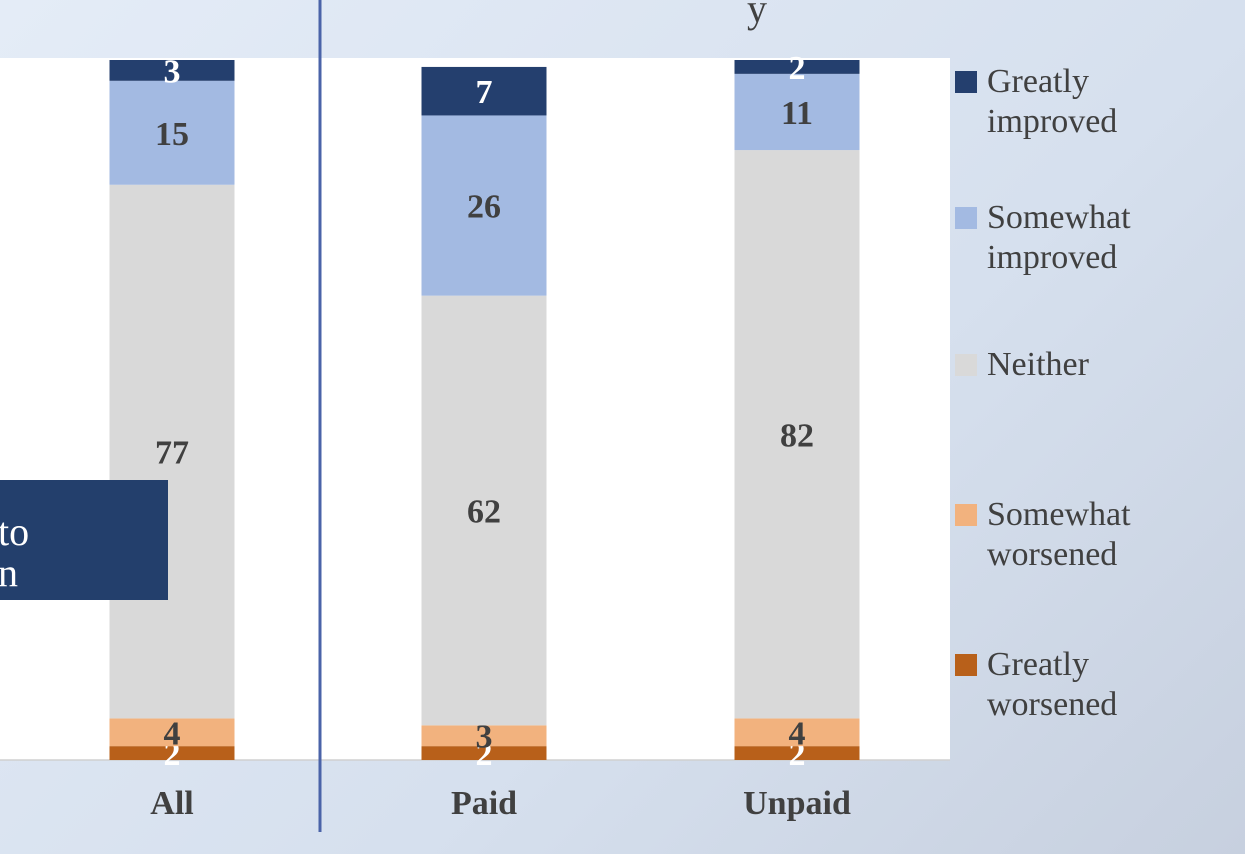  I want to click on legend-label: Greatly improved, so click(1052, 101).